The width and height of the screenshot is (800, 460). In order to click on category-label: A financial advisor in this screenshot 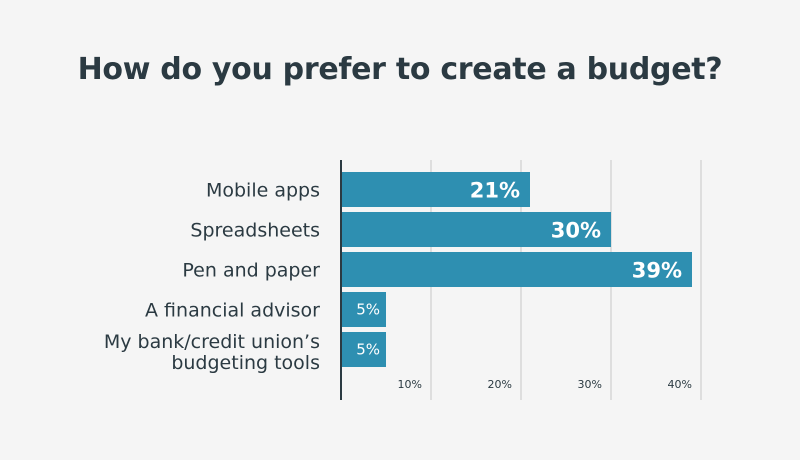, I will do `click(232, 311)`.